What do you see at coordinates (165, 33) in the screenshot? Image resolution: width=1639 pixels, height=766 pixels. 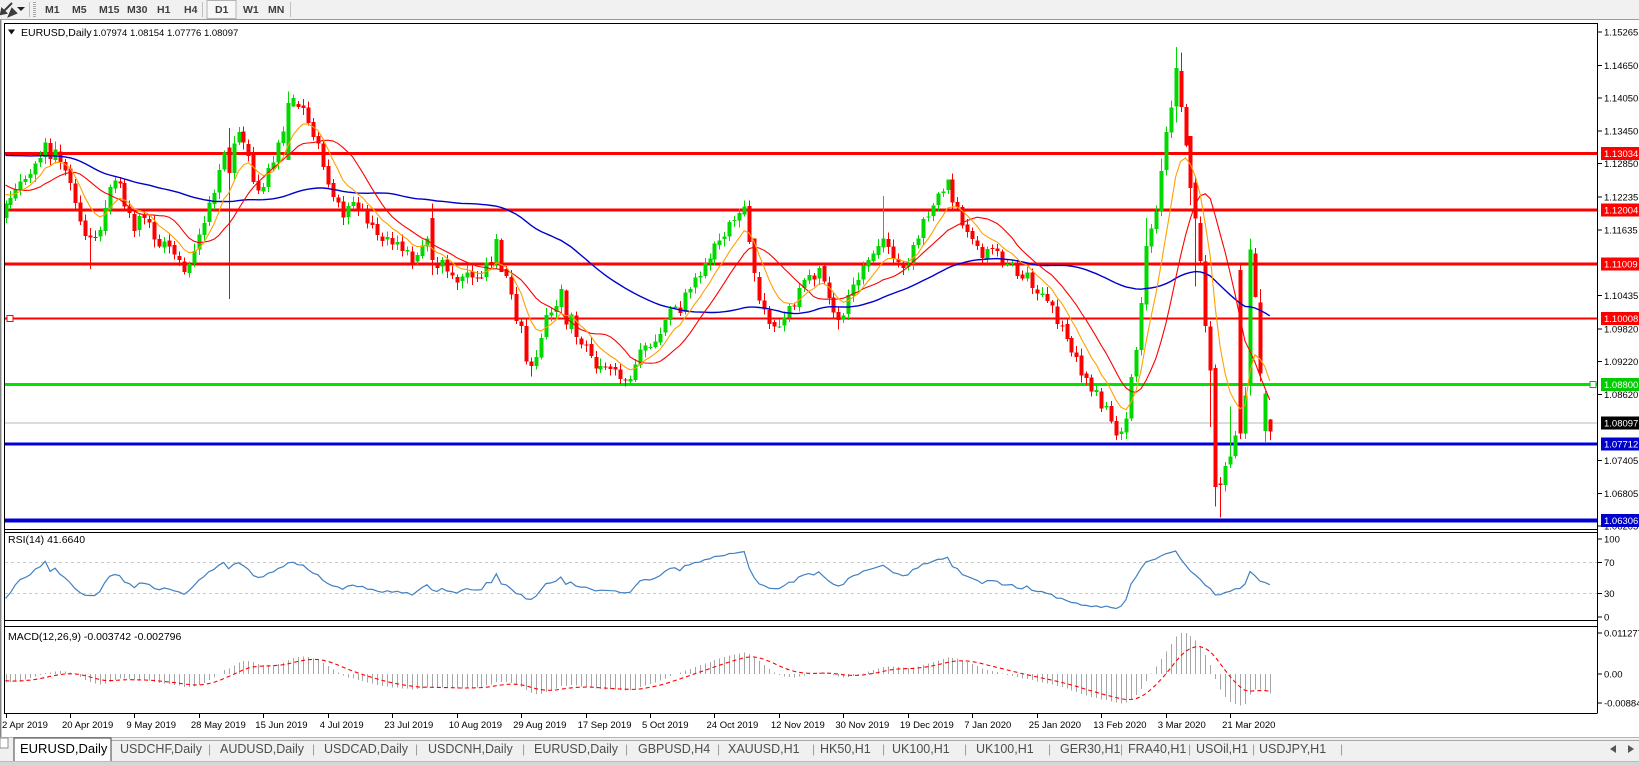 I see `svg-text:1.07974 1.08154 1.07776 1.0809: 1.07974 1.08154 1.07776 1.08097` at bounding box center [165, 33].